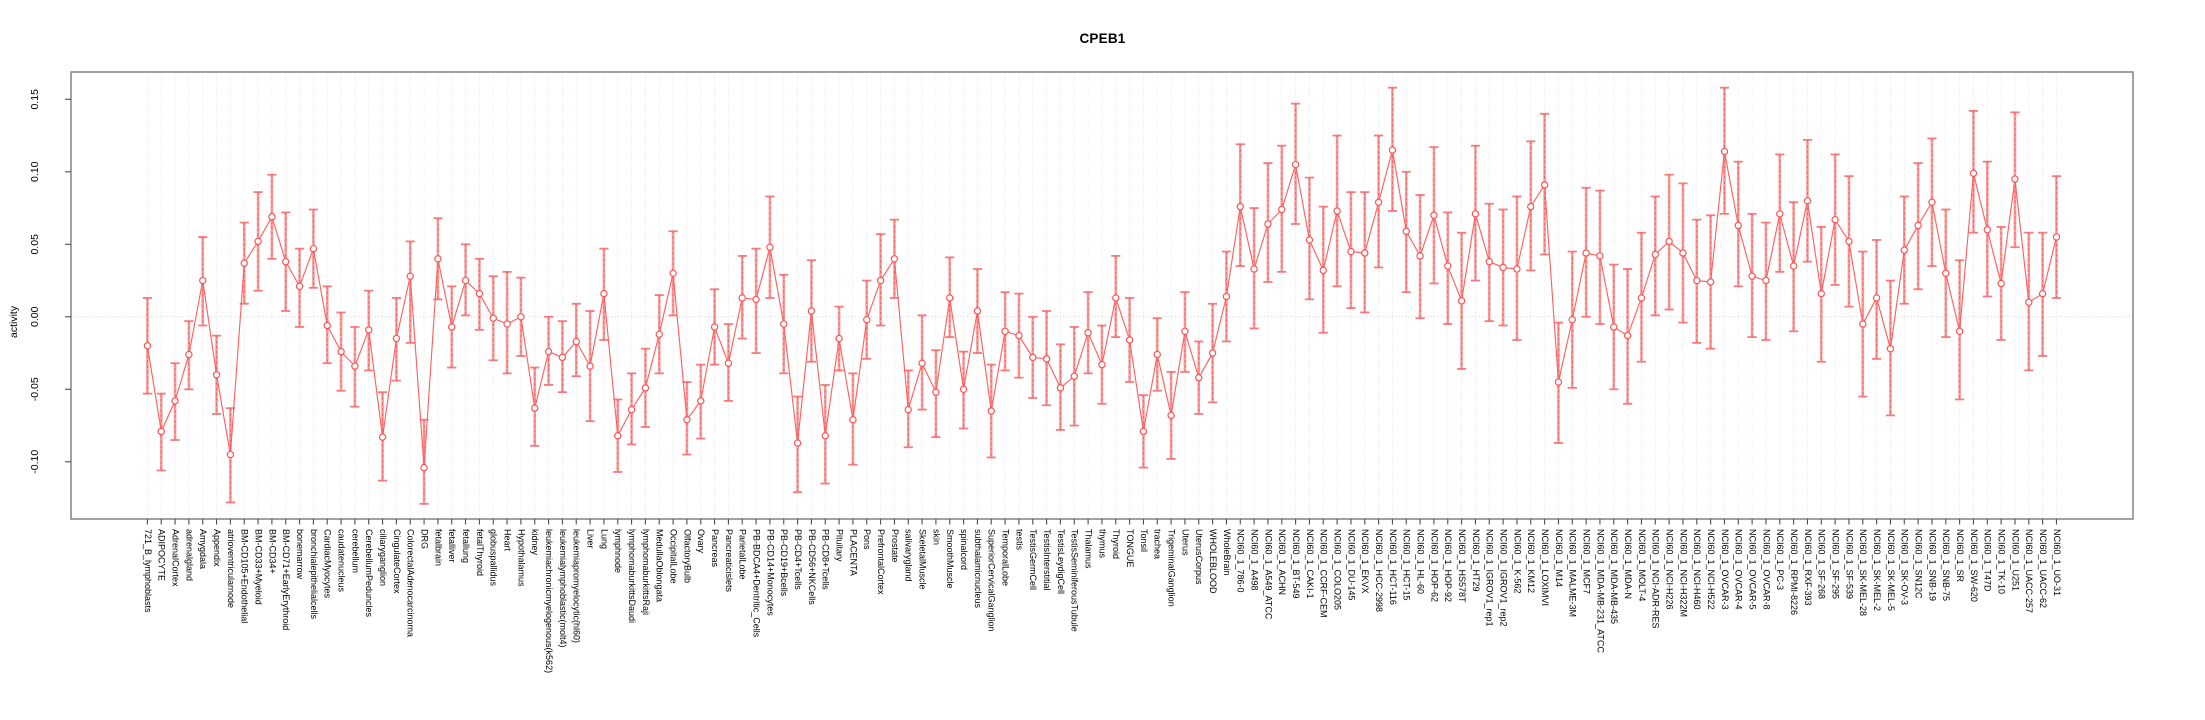 Image resolution: width=2205 pixels, height=720 pixels. I want to click on x-tick-label: PB-BDCA4+Dentritic_Cells, so click(756, 583).